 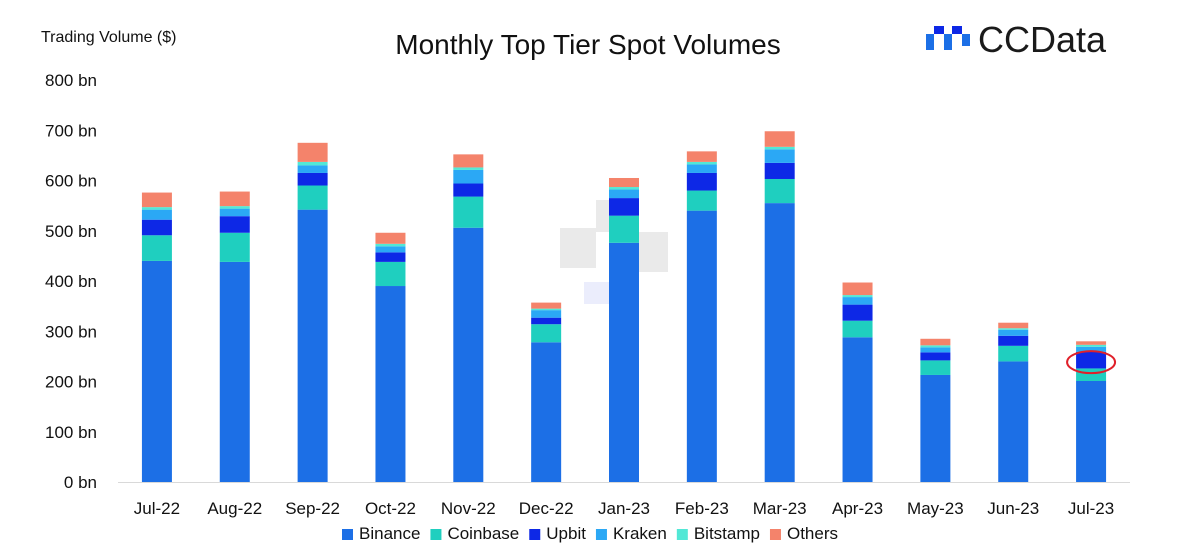 I want to click on legend-item-bitstamp: Bitstamp, so click(x=718, y=533).